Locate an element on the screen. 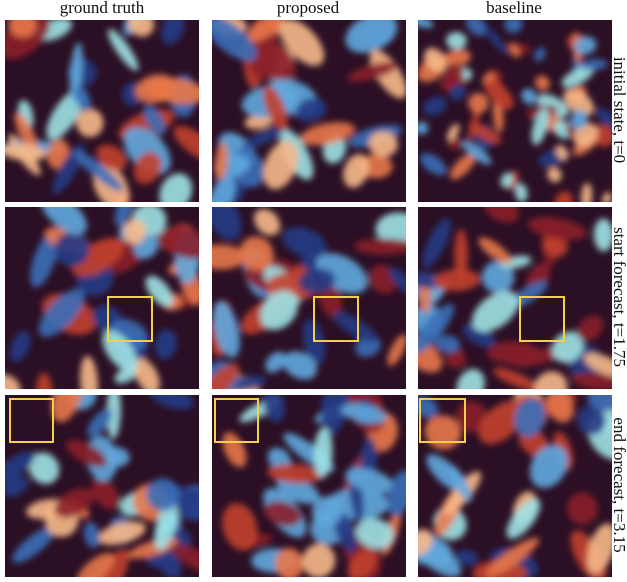 The width and height of the screenshot is (627, 582). row-label: end forecast, t=3.15 is located at coordinates (618, 484).